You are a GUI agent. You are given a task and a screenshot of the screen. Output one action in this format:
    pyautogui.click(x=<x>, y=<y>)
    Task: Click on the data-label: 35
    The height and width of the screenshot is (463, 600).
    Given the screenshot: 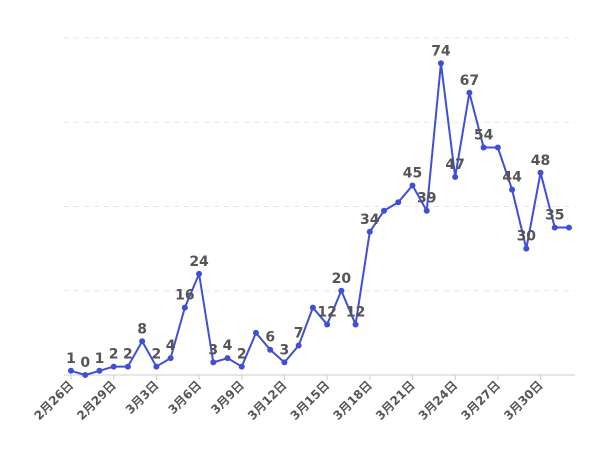 What is the action you would take?
    pyautogui.click(x=554, y=216)
    